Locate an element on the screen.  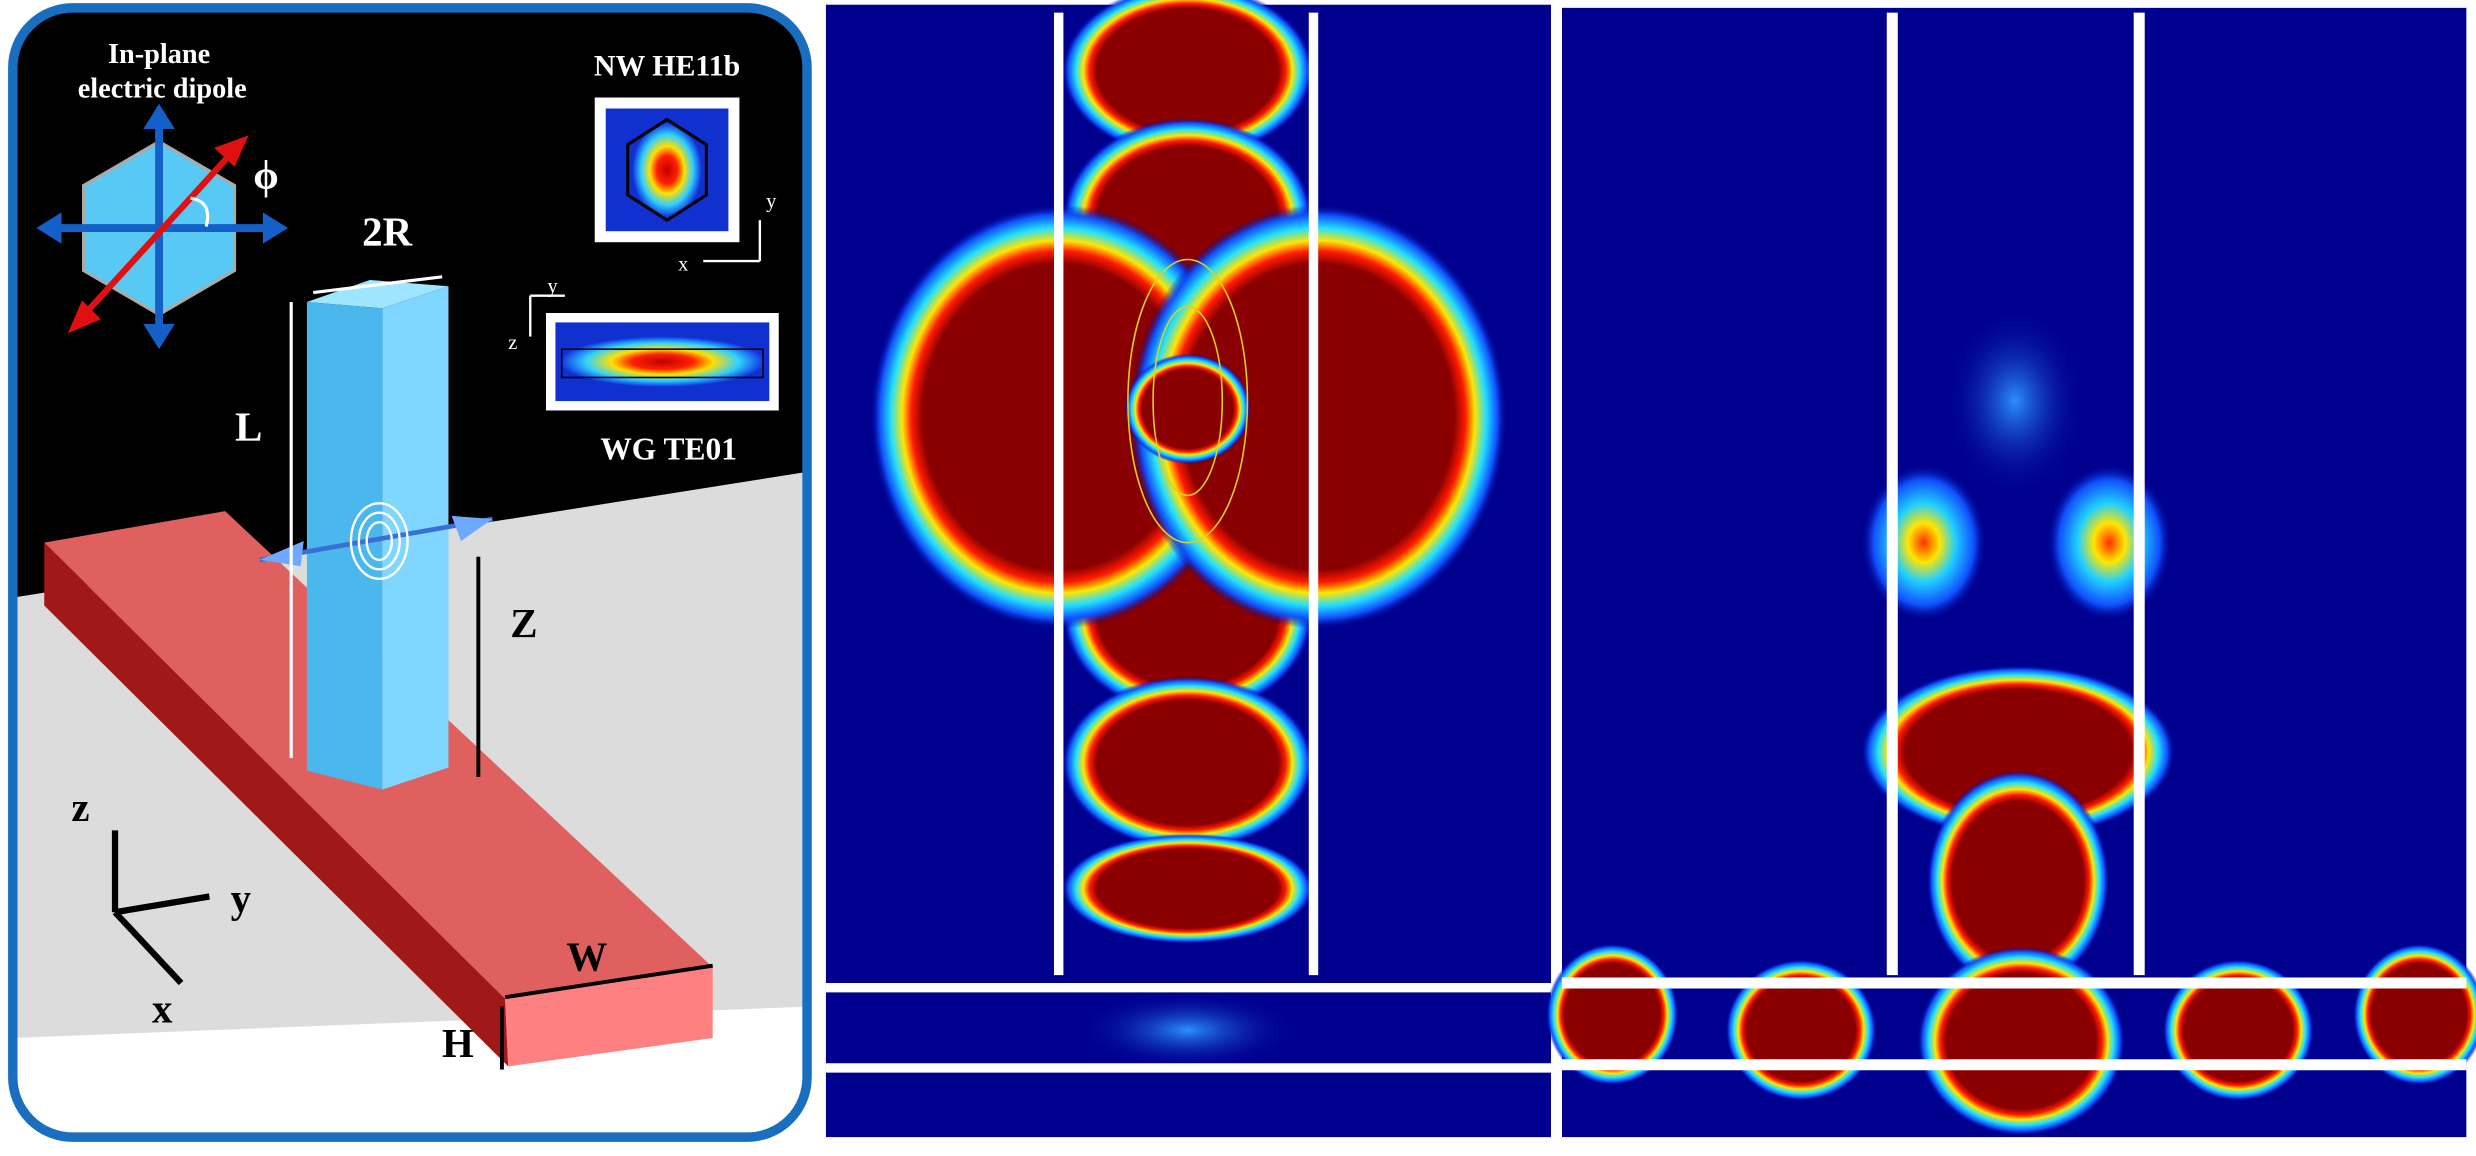
length-label: L is located at coordinates (248, 426).